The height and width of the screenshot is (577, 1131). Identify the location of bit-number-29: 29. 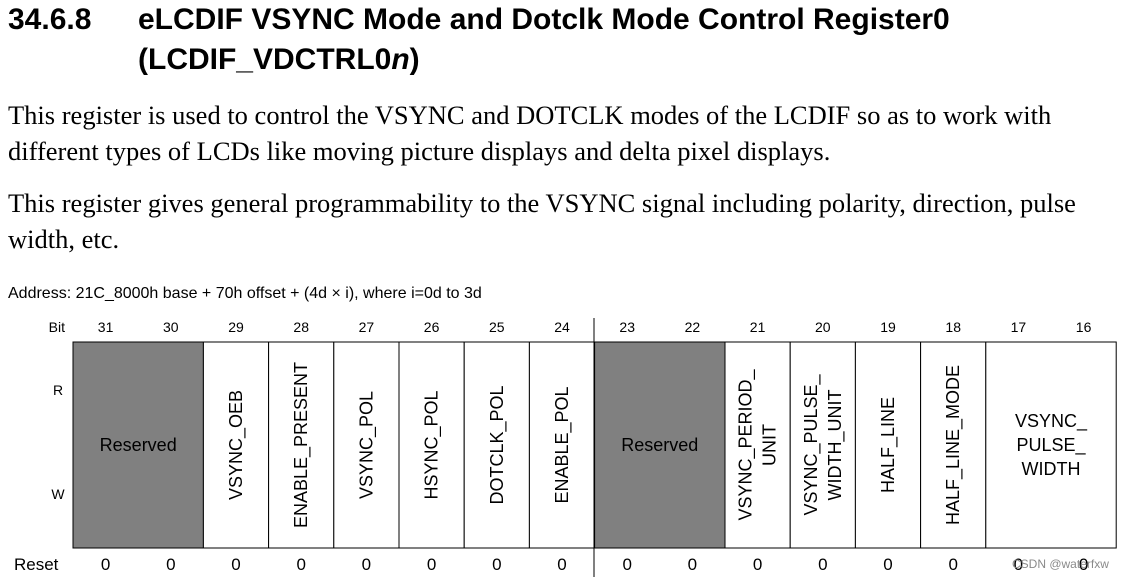
(236, 327).